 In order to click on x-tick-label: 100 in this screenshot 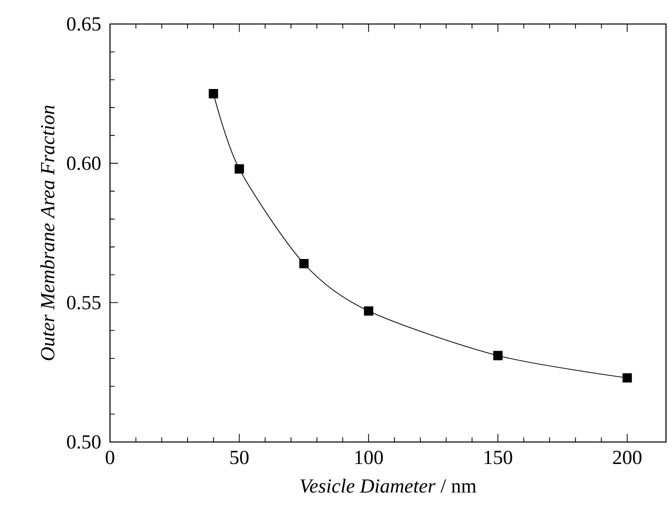, I will do `click(369, 457)`.